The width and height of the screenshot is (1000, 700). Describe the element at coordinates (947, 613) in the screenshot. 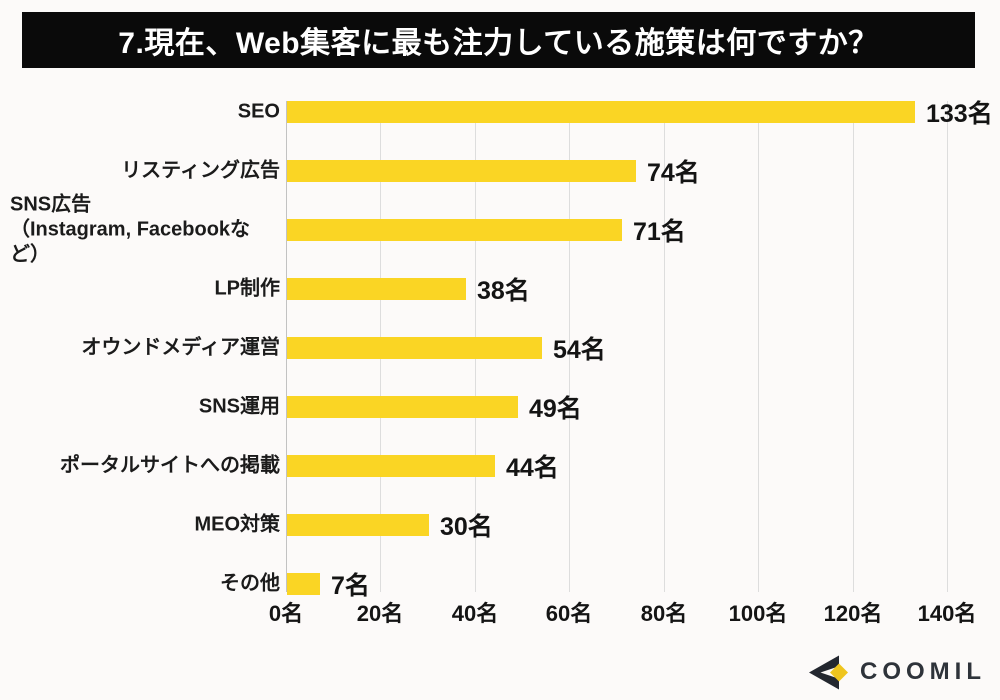

I see `x-tick-label: 140名` at that location.